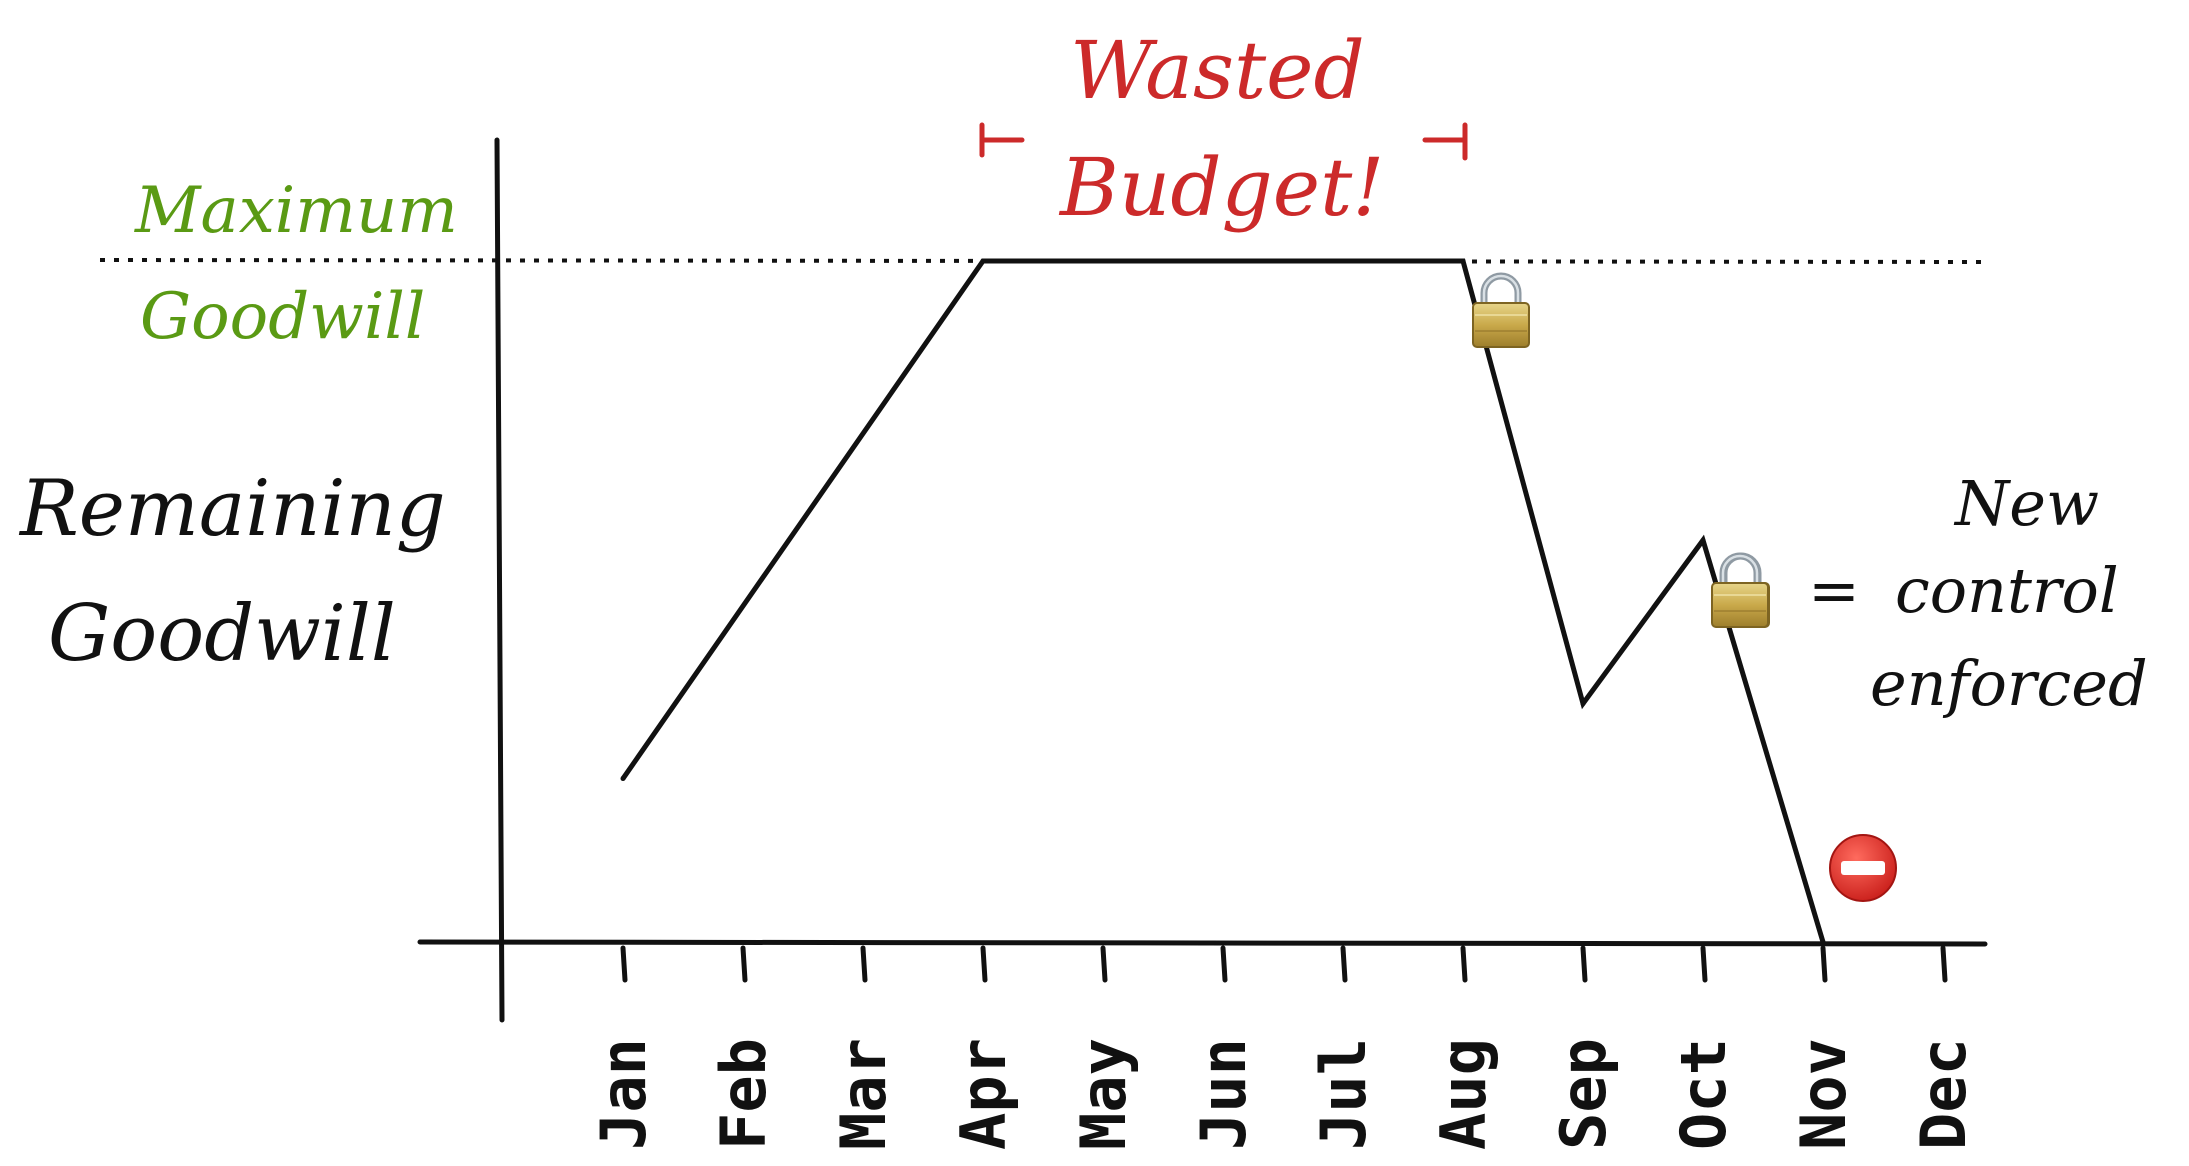  What do you see at coordinates (1944, 964) in the screenshot?
I see `x-tick-dec` at bounding box center [1944, 964].